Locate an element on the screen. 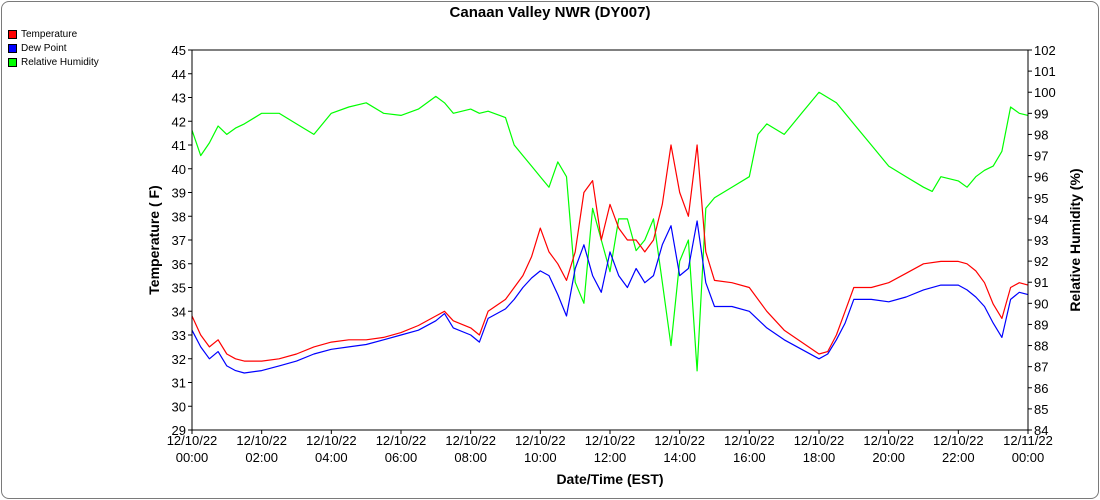  y-left-tick-label: 35 is located at coordinates (179, 288).